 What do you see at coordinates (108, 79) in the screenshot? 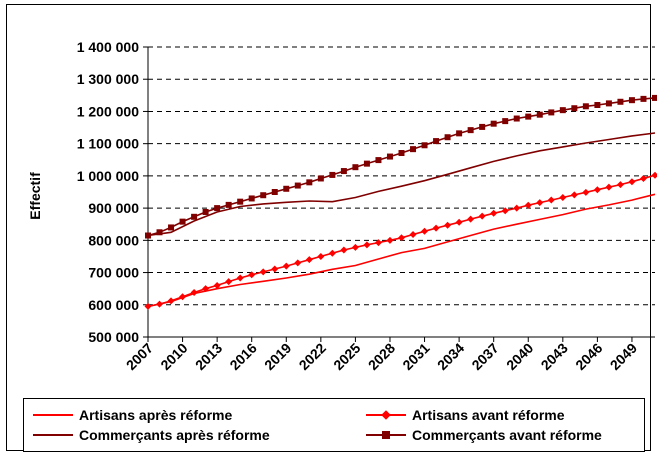
I see `y-tick-label: 1 300 000` at bounding box center [108, 79].